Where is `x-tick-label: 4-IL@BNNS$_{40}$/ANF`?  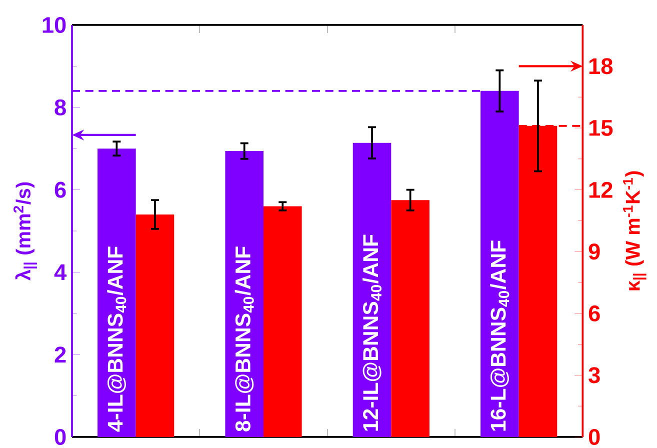
x-tick-label: 4-IL@BNNS$_{40}$/ANF is located at coordinates (116, 339).